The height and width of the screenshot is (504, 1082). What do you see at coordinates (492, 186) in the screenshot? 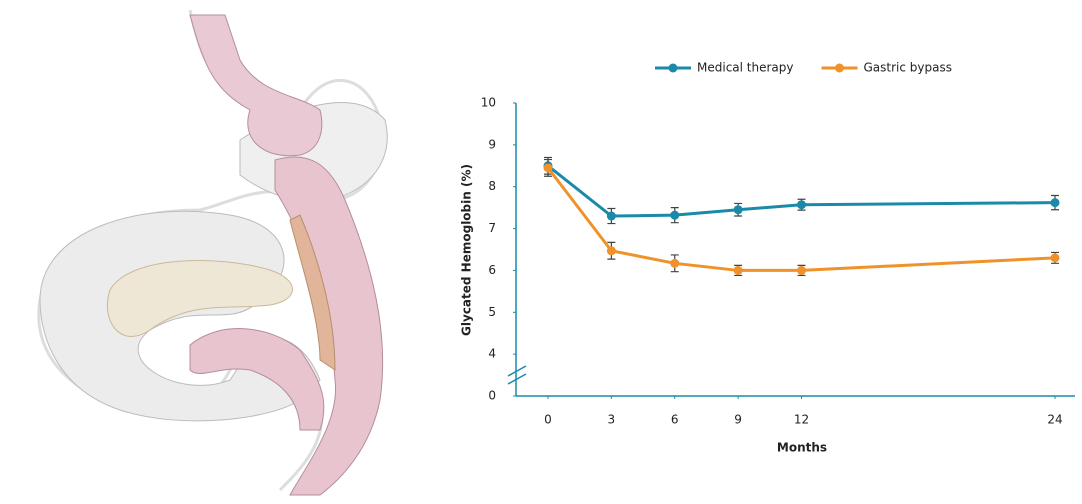
I see `y-tick-label: 8` at bounding box center [492, 186].